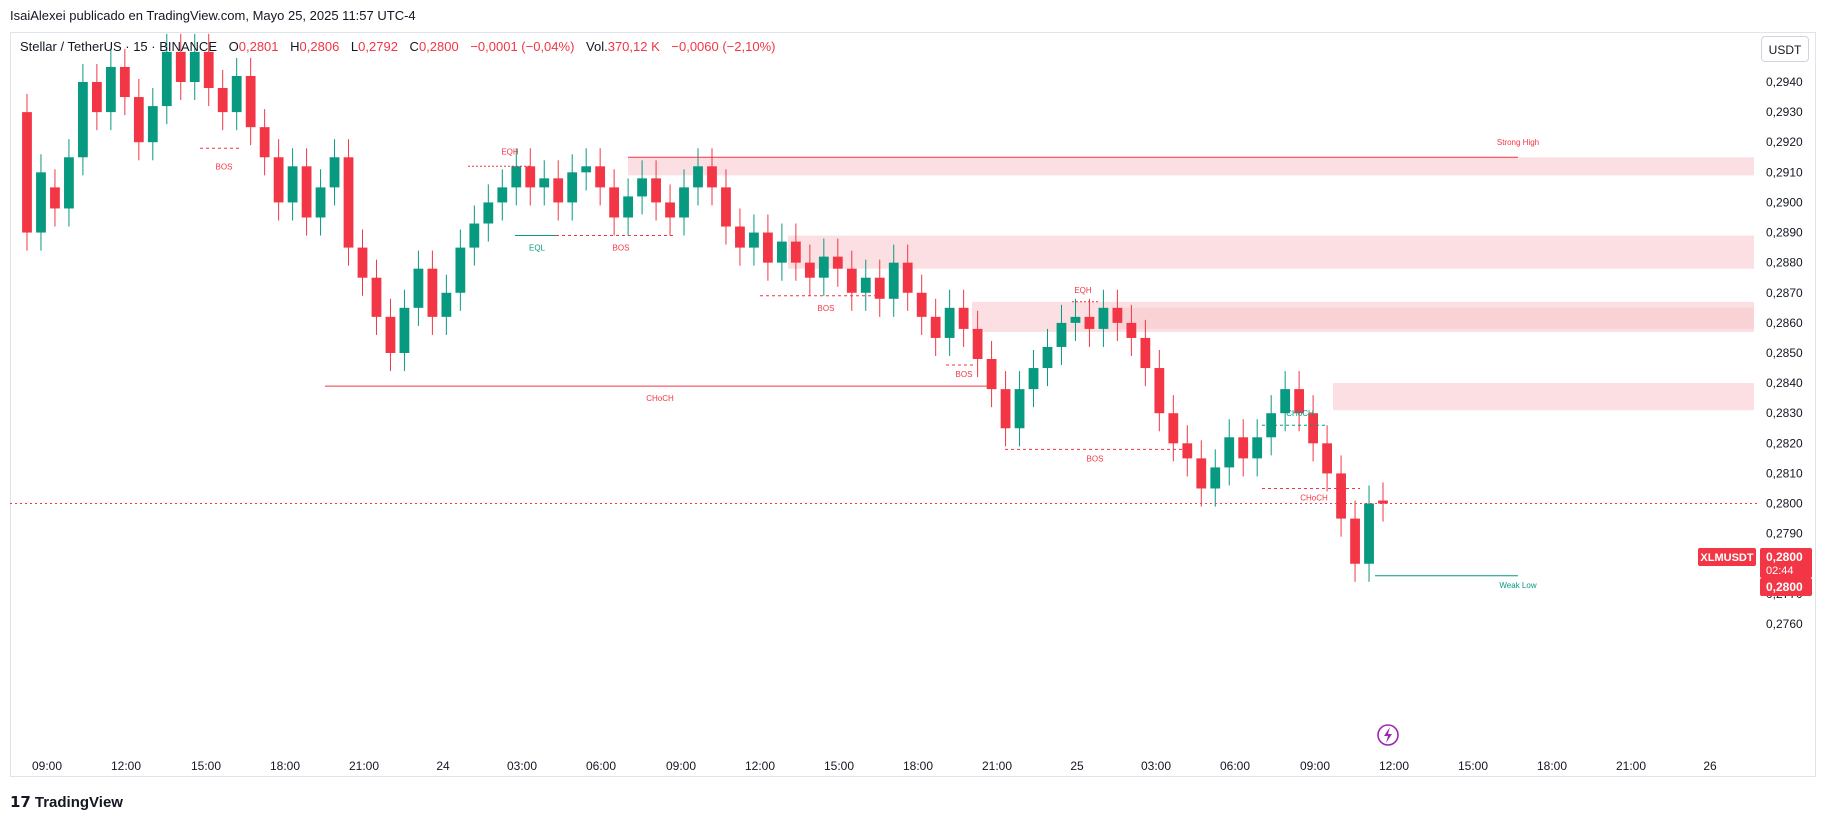  I want to click on current-price-tag, so click(1786, 587).